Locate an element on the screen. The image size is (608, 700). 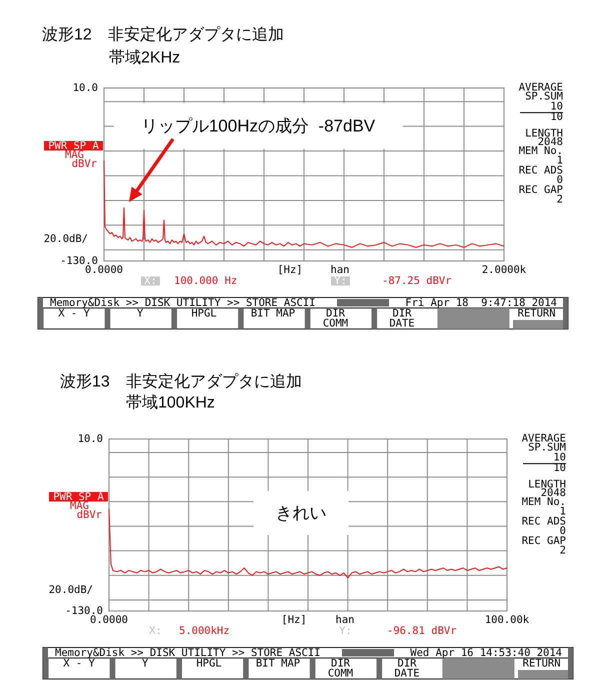
text: -96.81 dBVr is located at coordinates (422, 631).